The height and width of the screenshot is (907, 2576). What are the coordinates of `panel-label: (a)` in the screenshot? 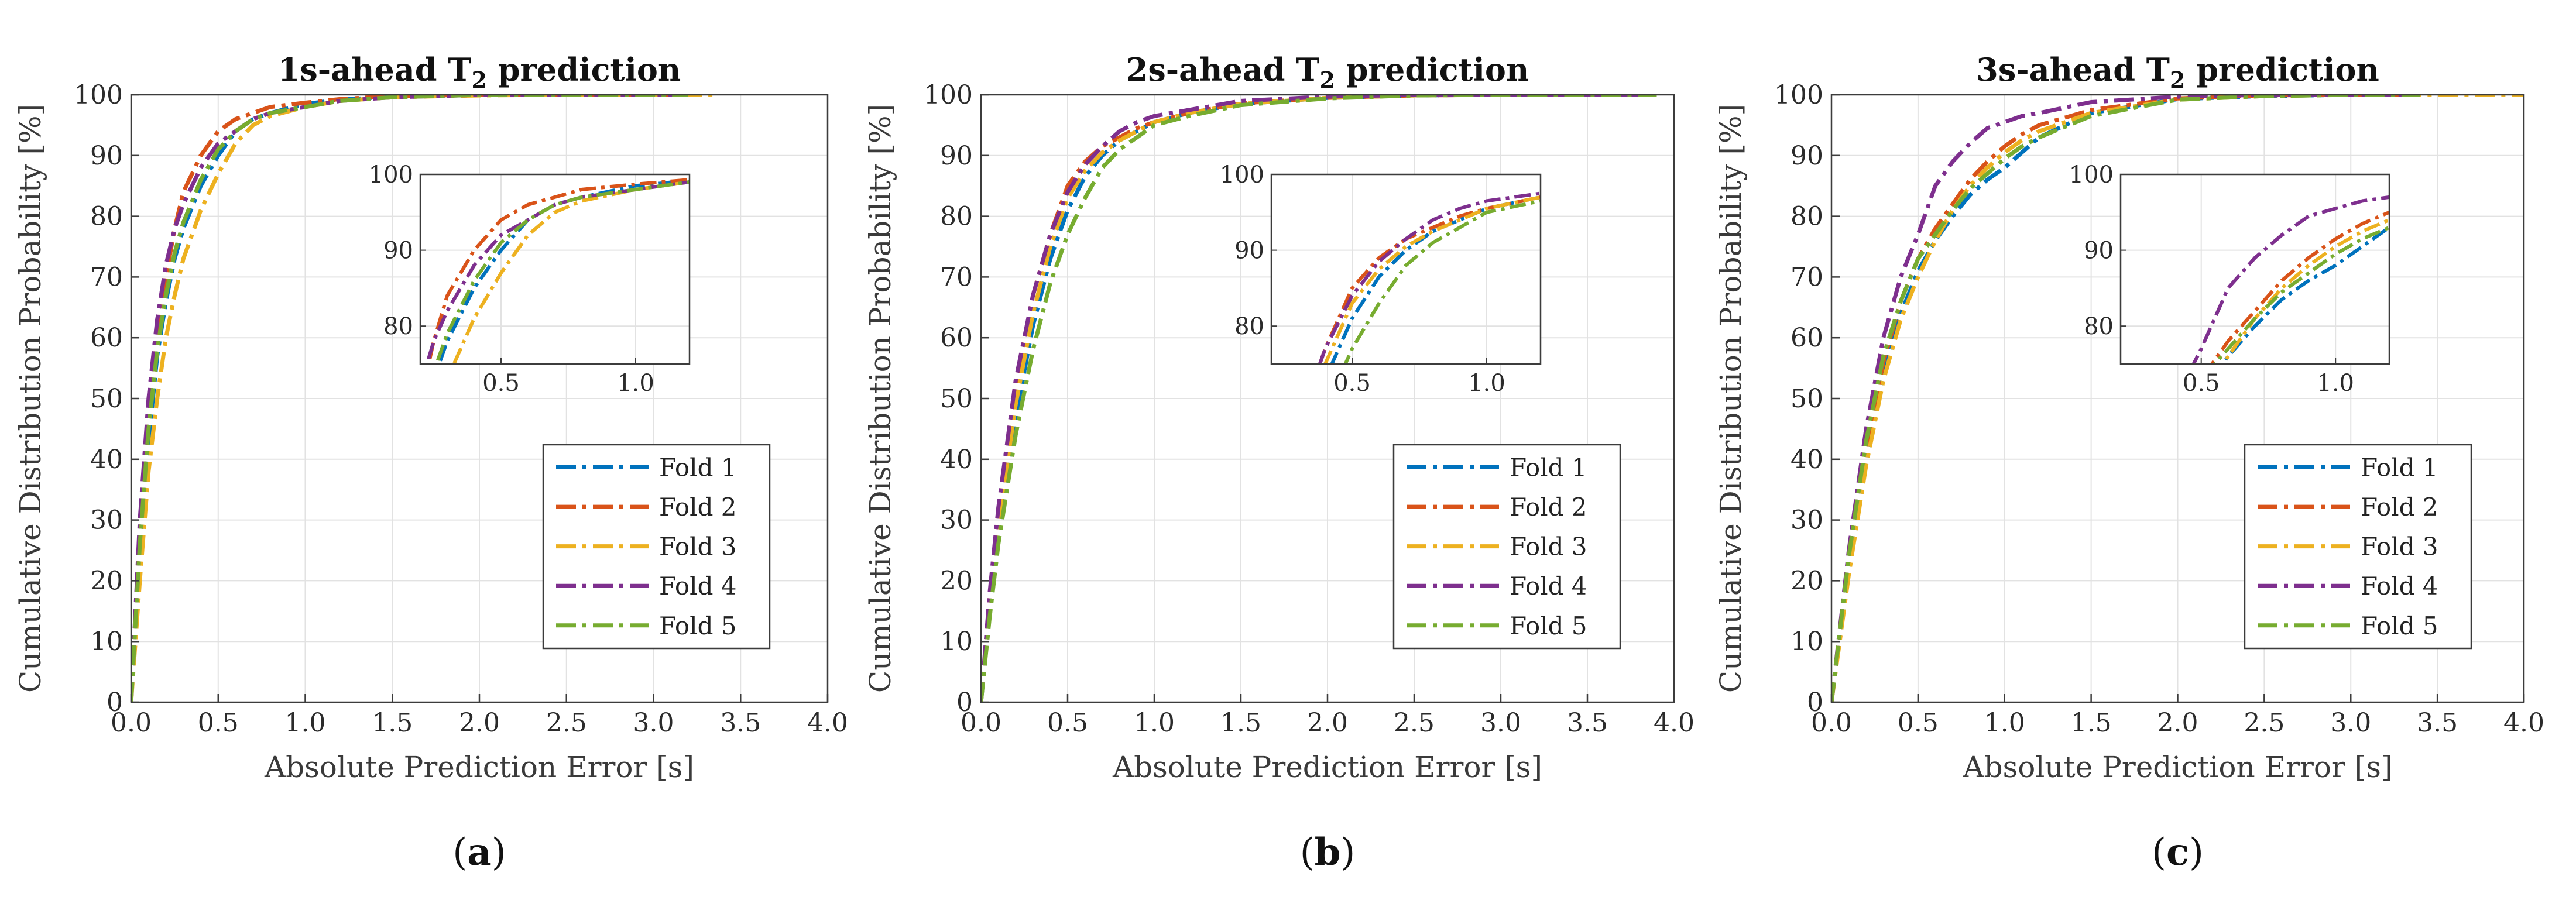 It's located at (479, 852).